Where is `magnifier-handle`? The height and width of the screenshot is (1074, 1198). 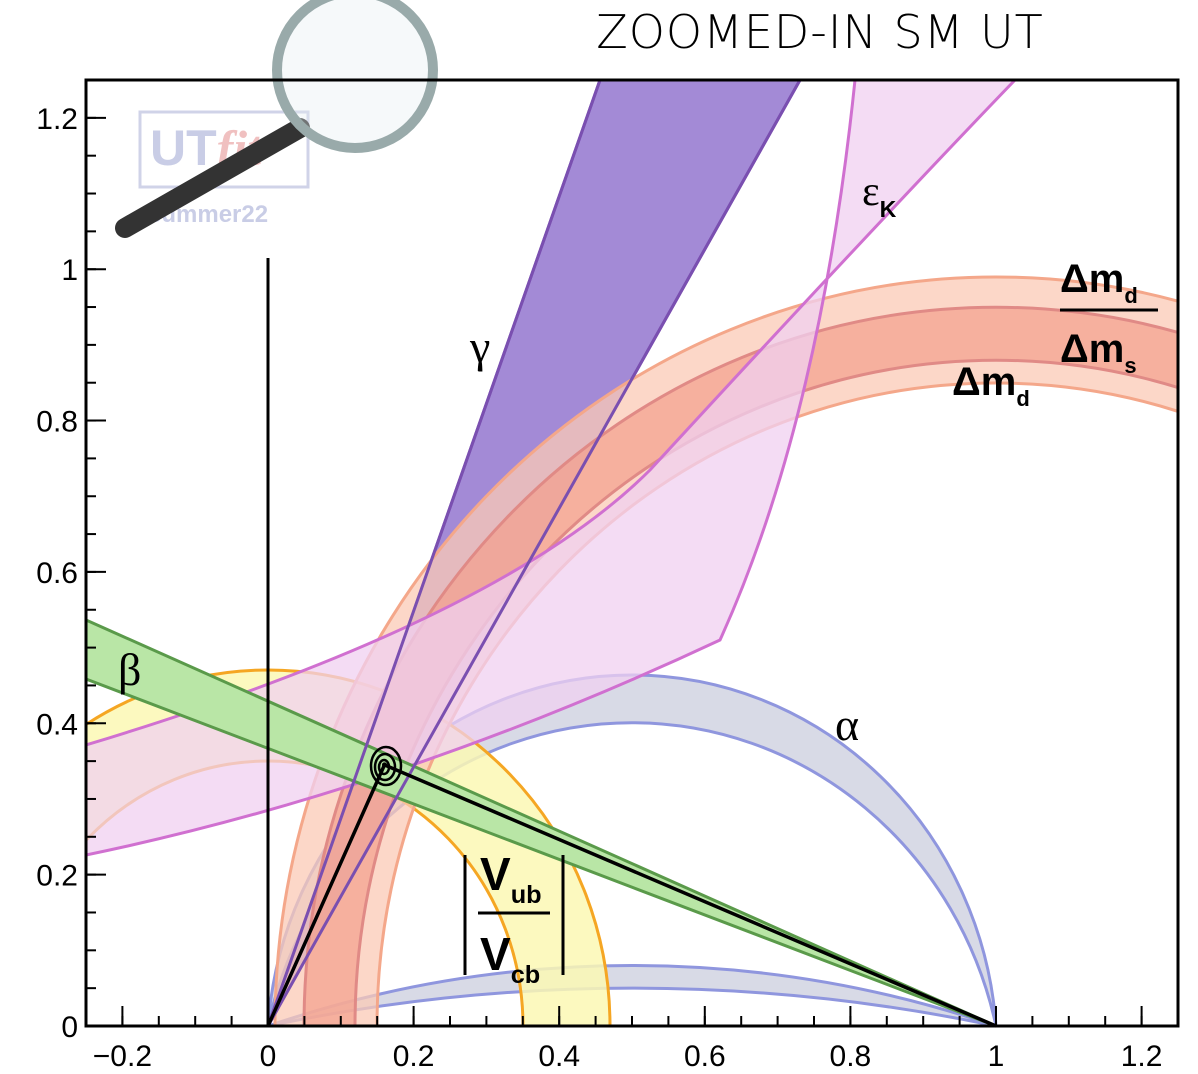
magnifier-handle is located at coordinates (212, 178).